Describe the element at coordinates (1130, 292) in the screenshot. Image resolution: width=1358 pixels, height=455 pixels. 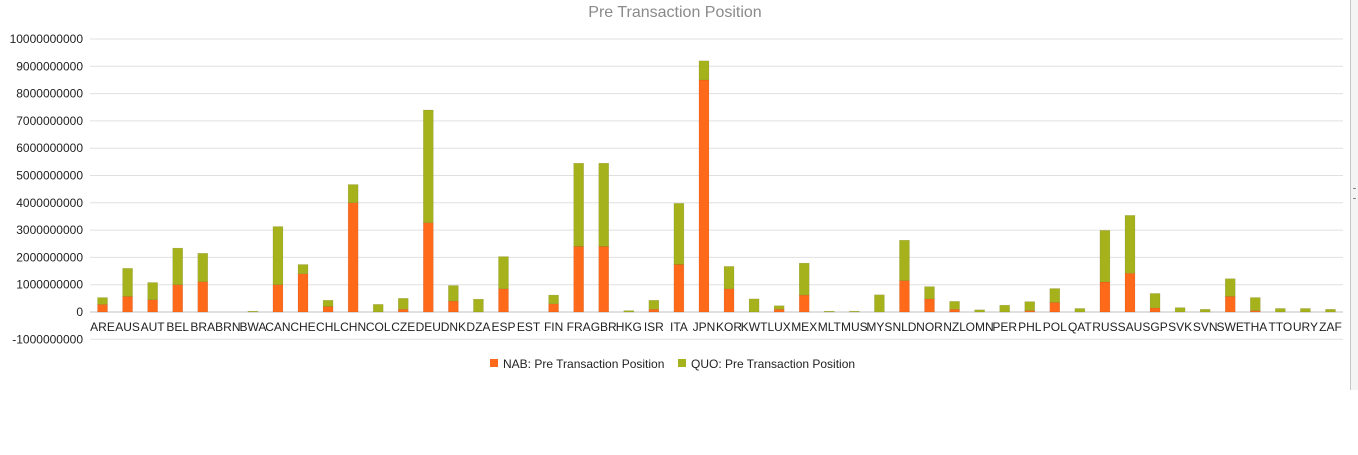
I see `bar-nab-sau` at that location.